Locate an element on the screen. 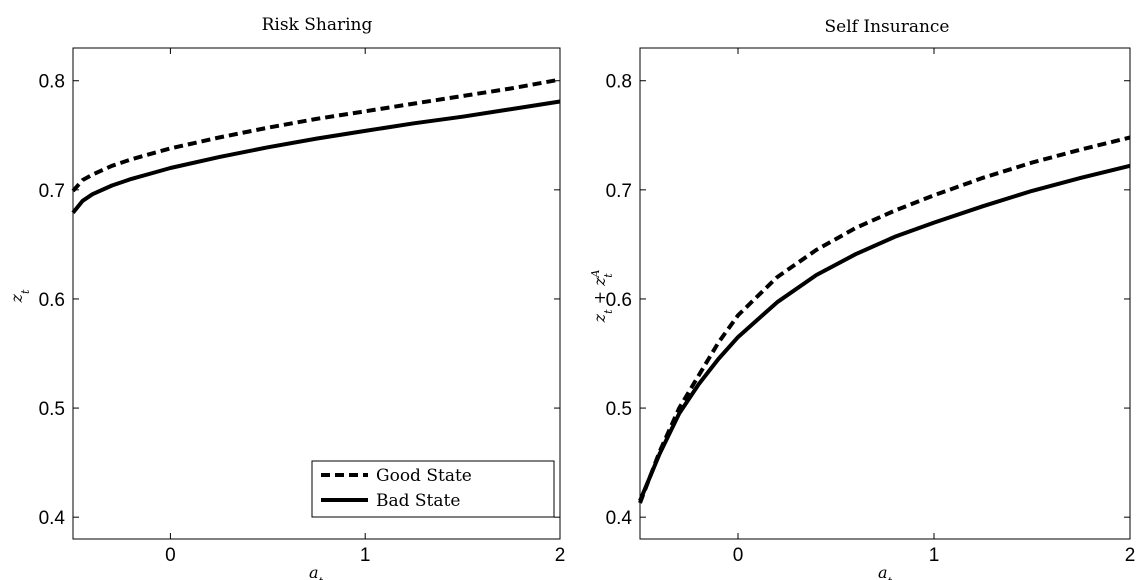 The image size is (1136, 580). legend-box is located at coordinates (433, 489).